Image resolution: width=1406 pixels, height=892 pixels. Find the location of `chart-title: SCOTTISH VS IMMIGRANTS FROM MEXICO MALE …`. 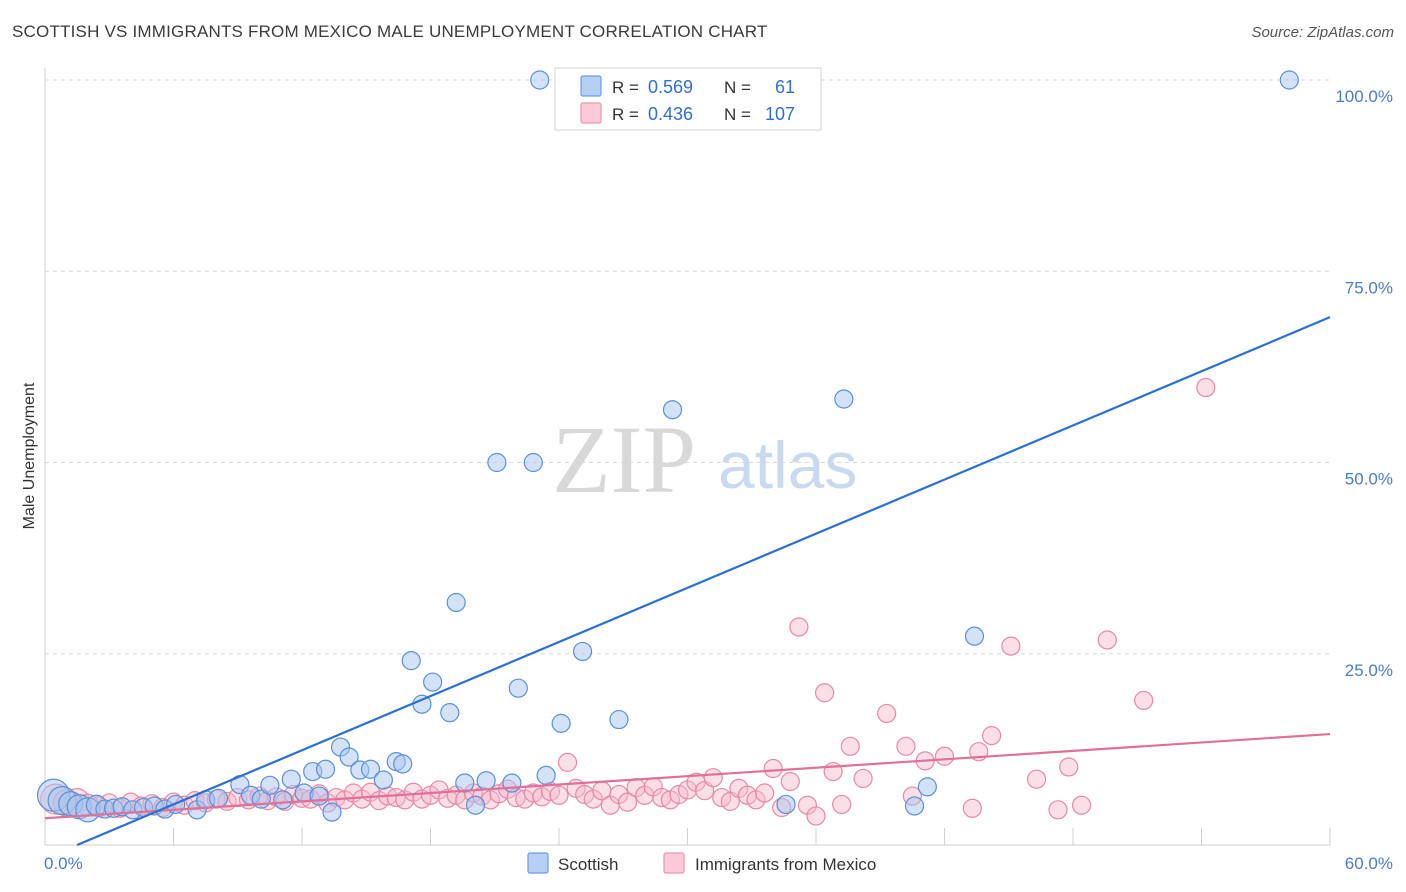

chart-title: SCOTTISH VS IMMIGRANTS FROM MEXICO MALE … is located at coordinates (390, 31).